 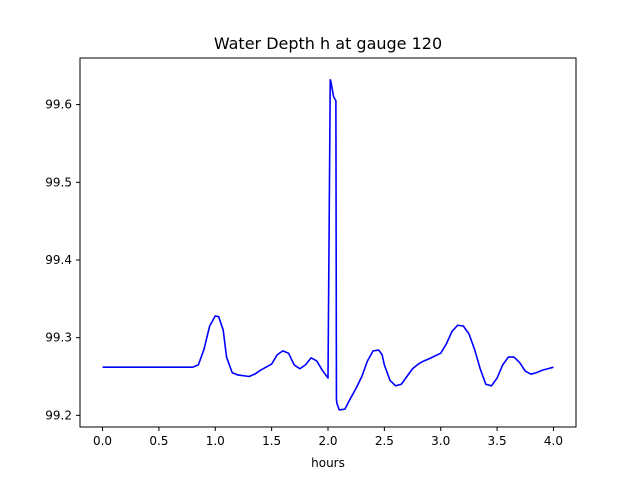 What do you see at coordinates (58, 182) in the screenshot?
I see `y-tick-label: 99.5` at bounding box center [58, 182].